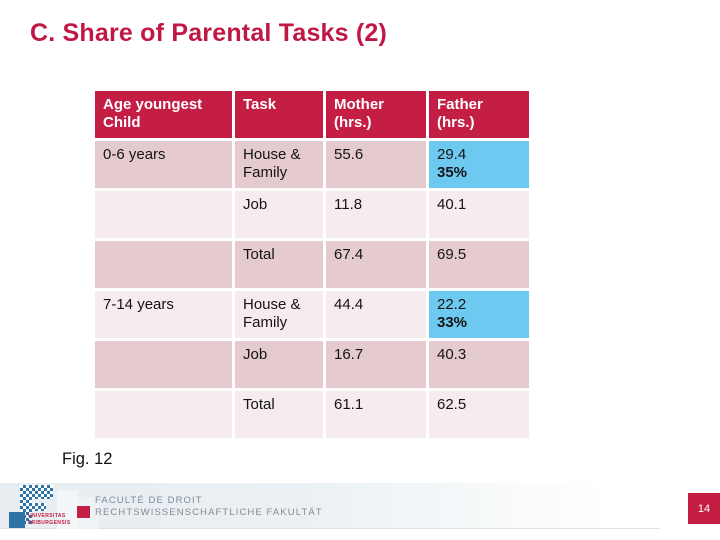  Describe the element at coordinates (376, 114) in the screenshot. I see `table-header-mother: Mother (hrs.)` at that location.